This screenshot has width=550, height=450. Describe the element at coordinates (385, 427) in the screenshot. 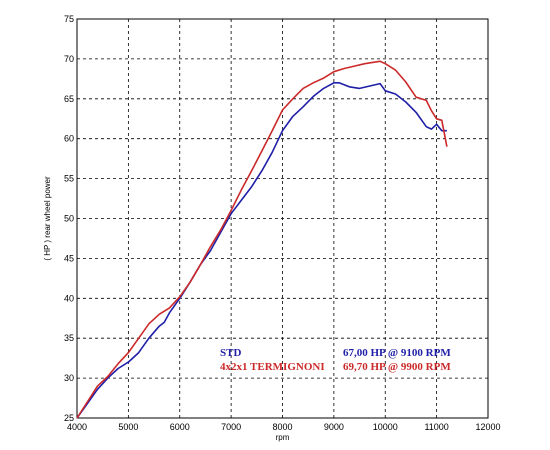

I see `x-tick-label-10000: 10000` at that location.